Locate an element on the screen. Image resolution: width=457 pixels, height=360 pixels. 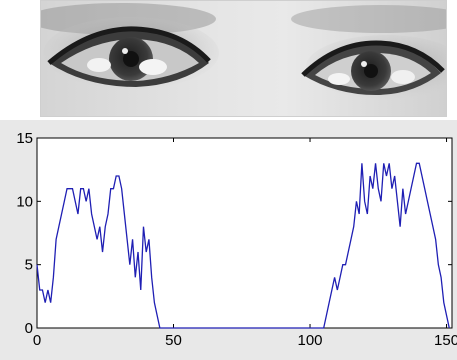
y-tick-label: 0 is located at coordinates (29, 328).